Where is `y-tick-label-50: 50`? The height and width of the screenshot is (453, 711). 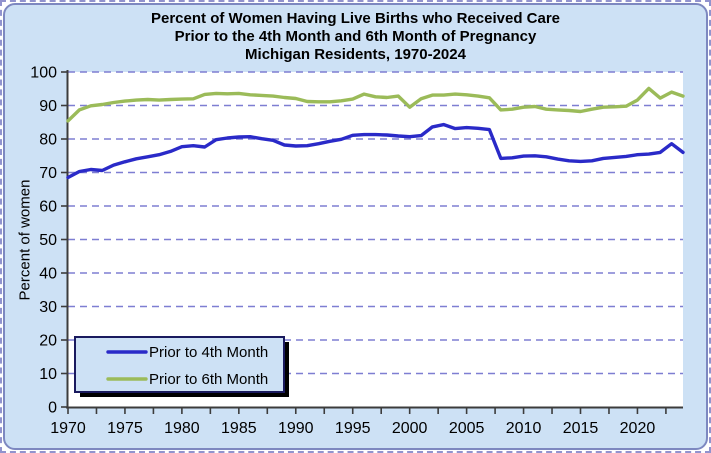 y-tick-label-50: 50 is located at coordinates (48, 240).